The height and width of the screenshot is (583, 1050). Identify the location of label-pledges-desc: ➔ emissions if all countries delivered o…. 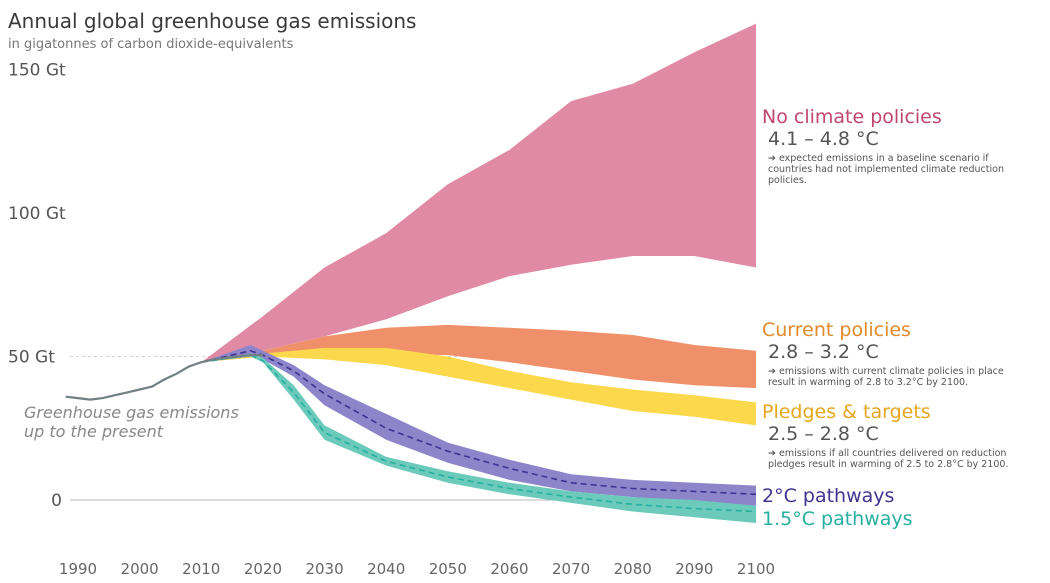
(888, 459).